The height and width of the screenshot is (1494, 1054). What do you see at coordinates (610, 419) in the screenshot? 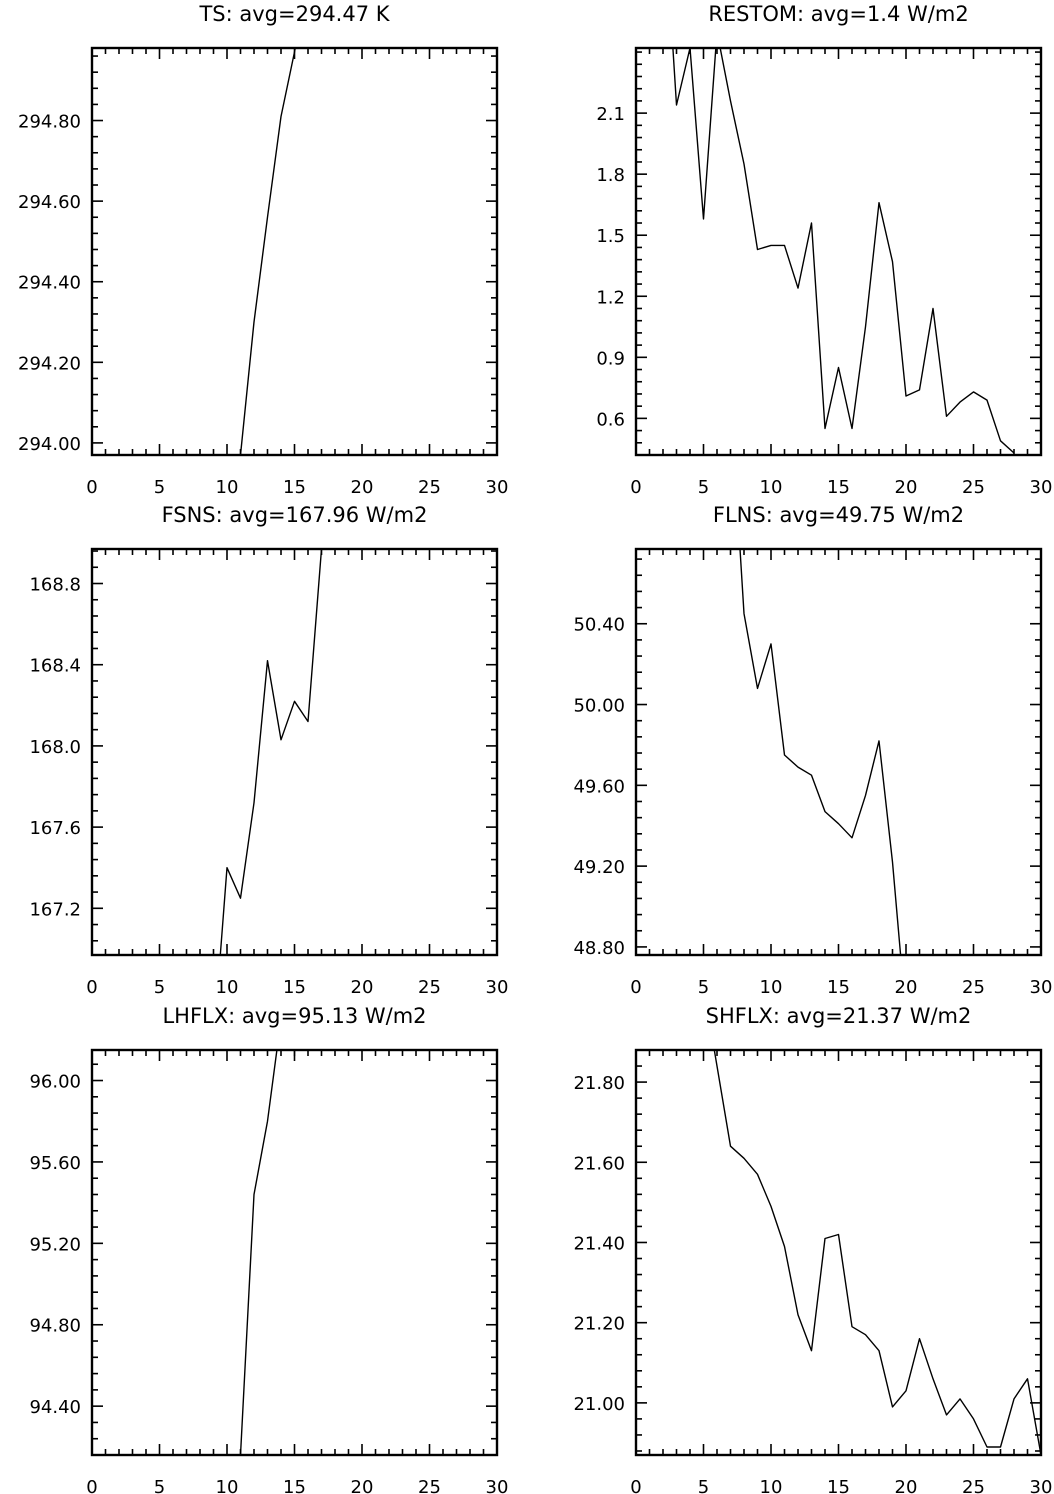
I see `y-tick-label: 0.6` at bounding box center [610, 419].